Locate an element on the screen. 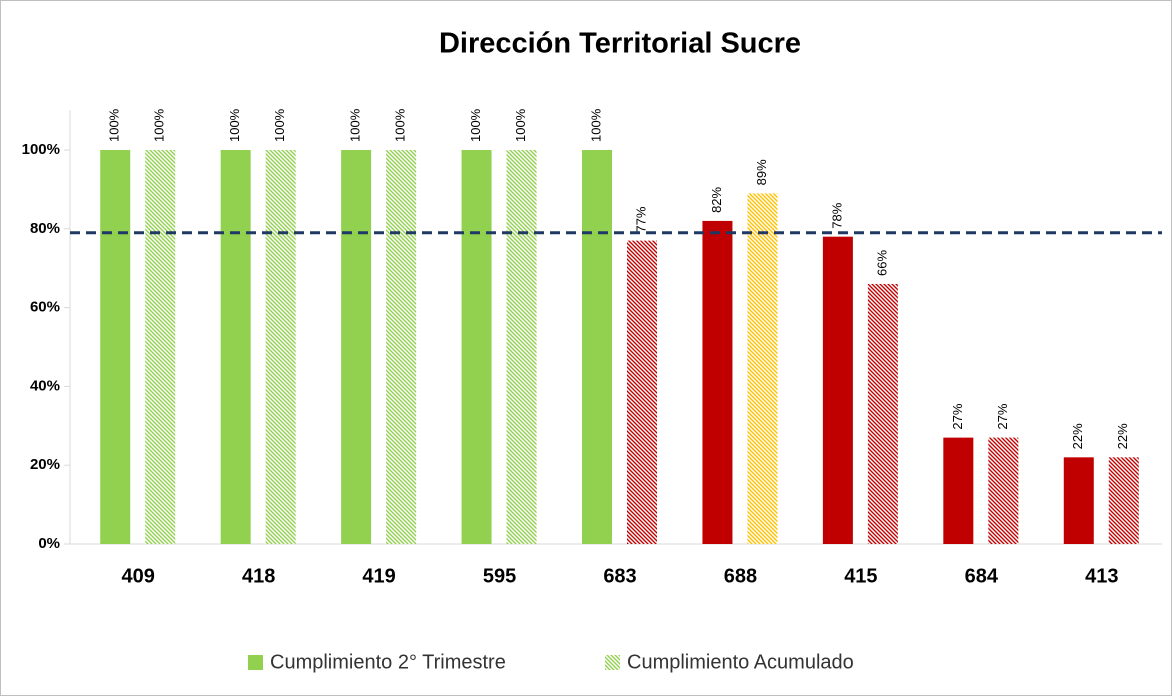 Image resolution: width=1172 pixels, height=696 pixels. data-label: 82% is located at coordinates (716, 199).